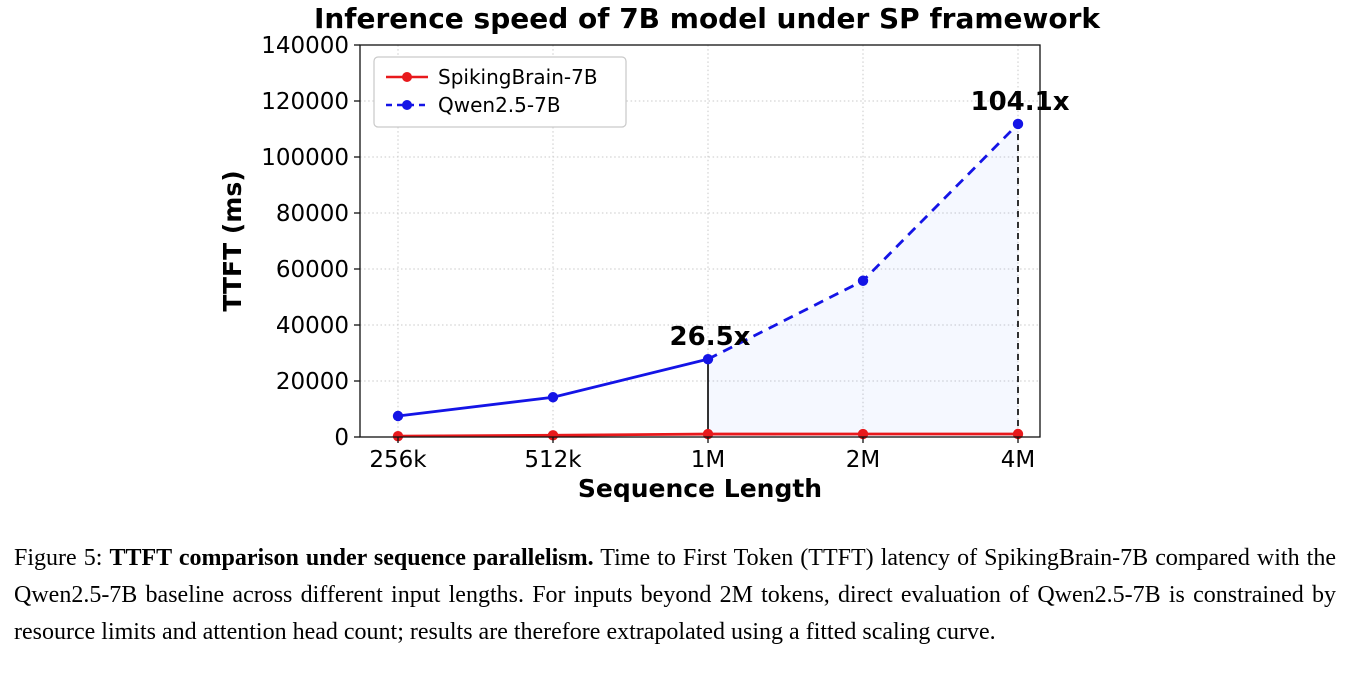  Describe the element at coordinates (305, 46) in the screenshot. I see `y-tick-label: 140000` at that location.